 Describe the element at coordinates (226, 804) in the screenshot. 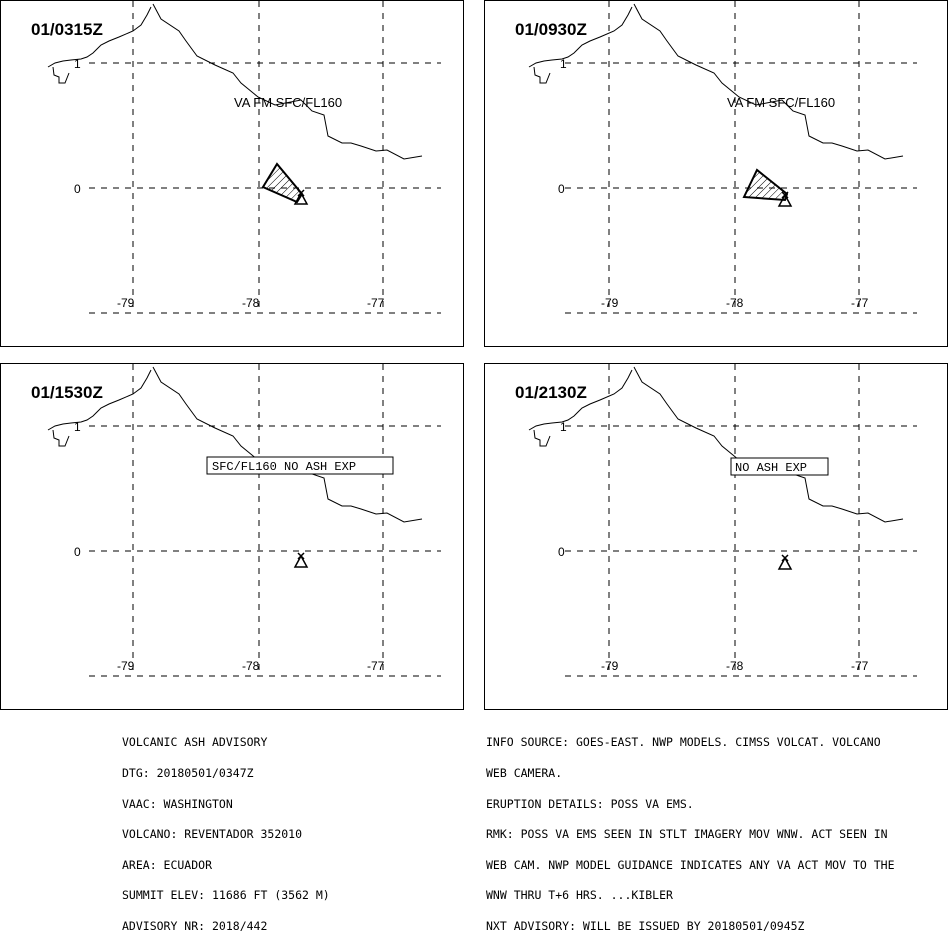

I see `advisory-line: VAAC: WASHINGTON` at that location.